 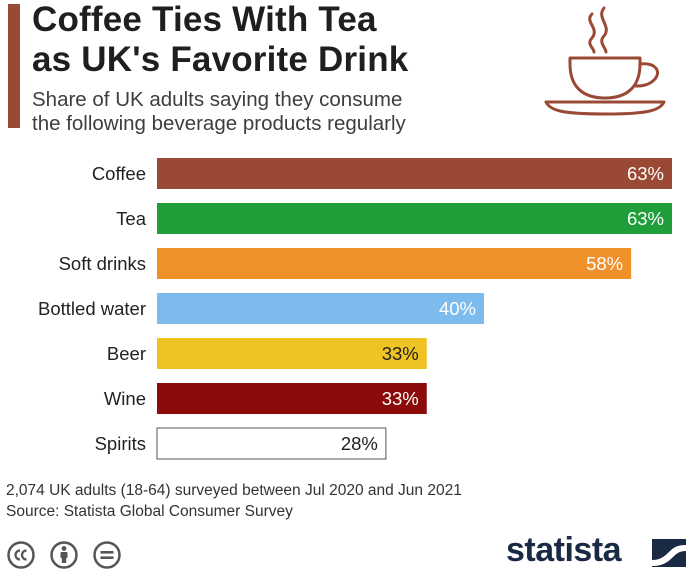 I want to click on value-label-coffee: 63%, so click(x=645, y=173).